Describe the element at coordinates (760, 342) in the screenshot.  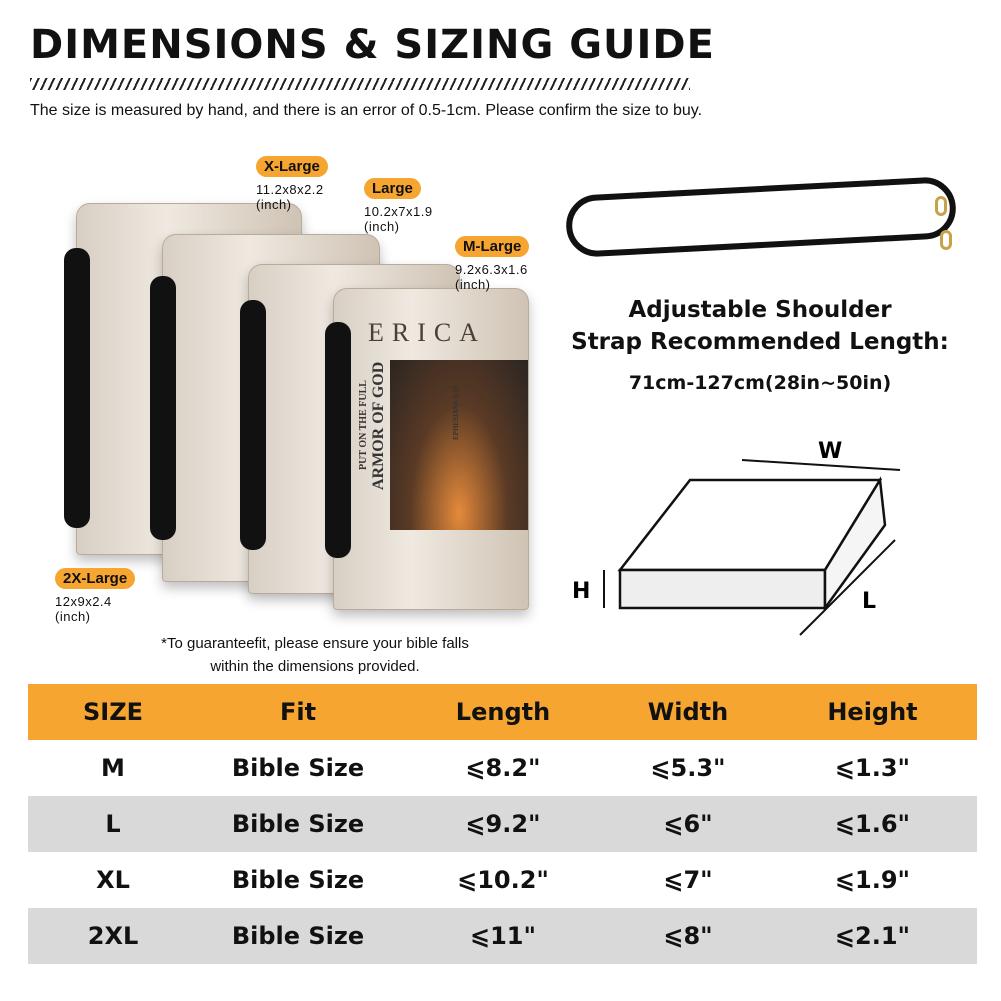
I see `strap-line: Strap Recommended Length:` at that location.